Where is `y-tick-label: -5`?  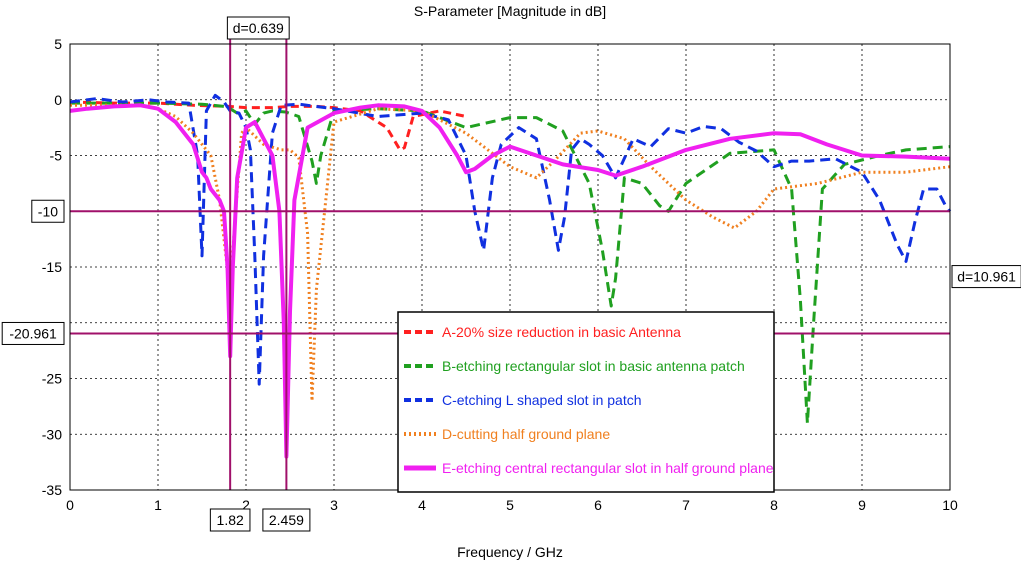
y-tick-label: -5 is located at coordinates (56, 156).